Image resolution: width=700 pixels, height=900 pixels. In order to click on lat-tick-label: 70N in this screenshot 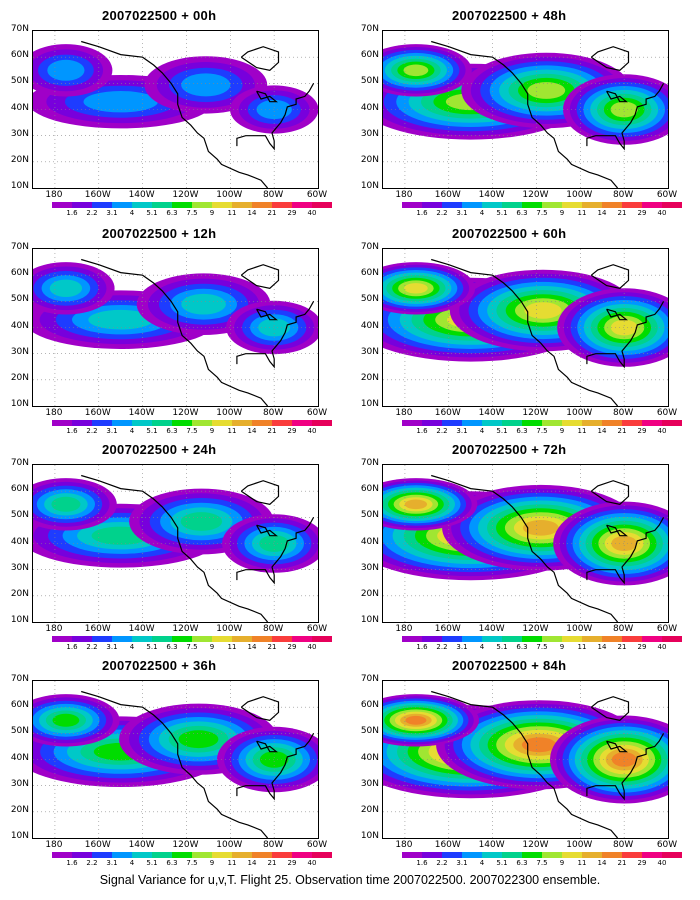, I will do `click(19, 29)`.